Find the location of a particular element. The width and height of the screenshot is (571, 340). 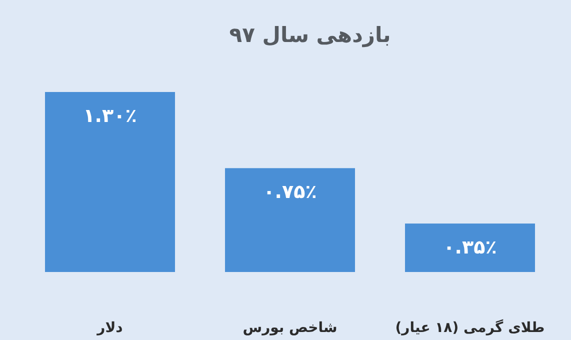

chart-title: بازدهی سال ۹۷ is located at coordinates (310, 35).